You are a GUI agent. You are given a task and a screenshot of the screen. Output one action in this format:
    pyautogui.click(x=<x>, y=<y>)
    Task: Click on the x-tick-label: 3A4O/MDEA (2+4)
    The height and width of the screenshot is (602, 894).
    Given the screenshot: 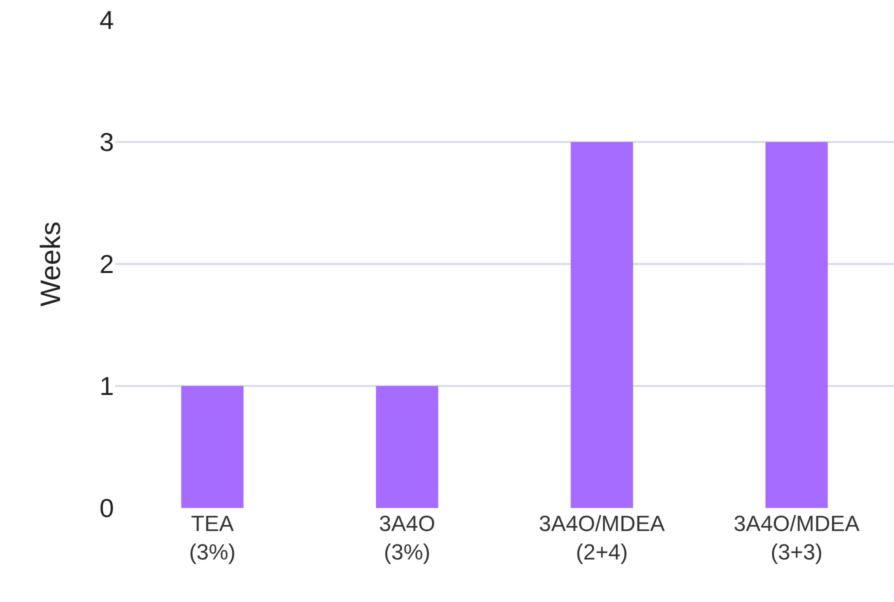 What is the action you would take?
    pyautogui.click(x=602, y=538)
    